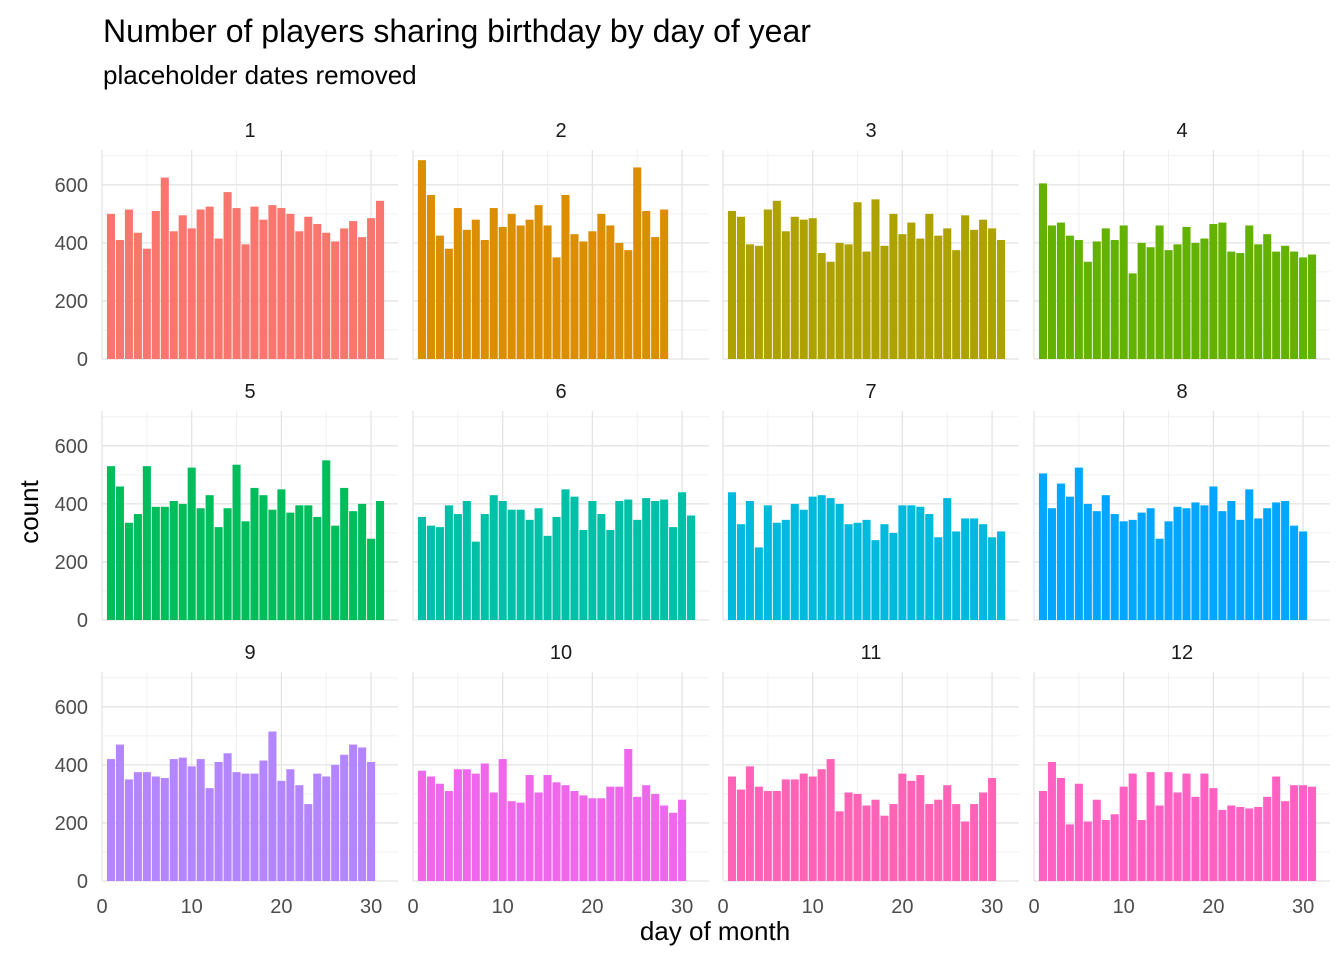 Image resolution: width=1344 pixels, height=960 pixels. Describe the element at coordinates (870, 501) in the screenshot. I see `facet-panel-7: 7` at that location.